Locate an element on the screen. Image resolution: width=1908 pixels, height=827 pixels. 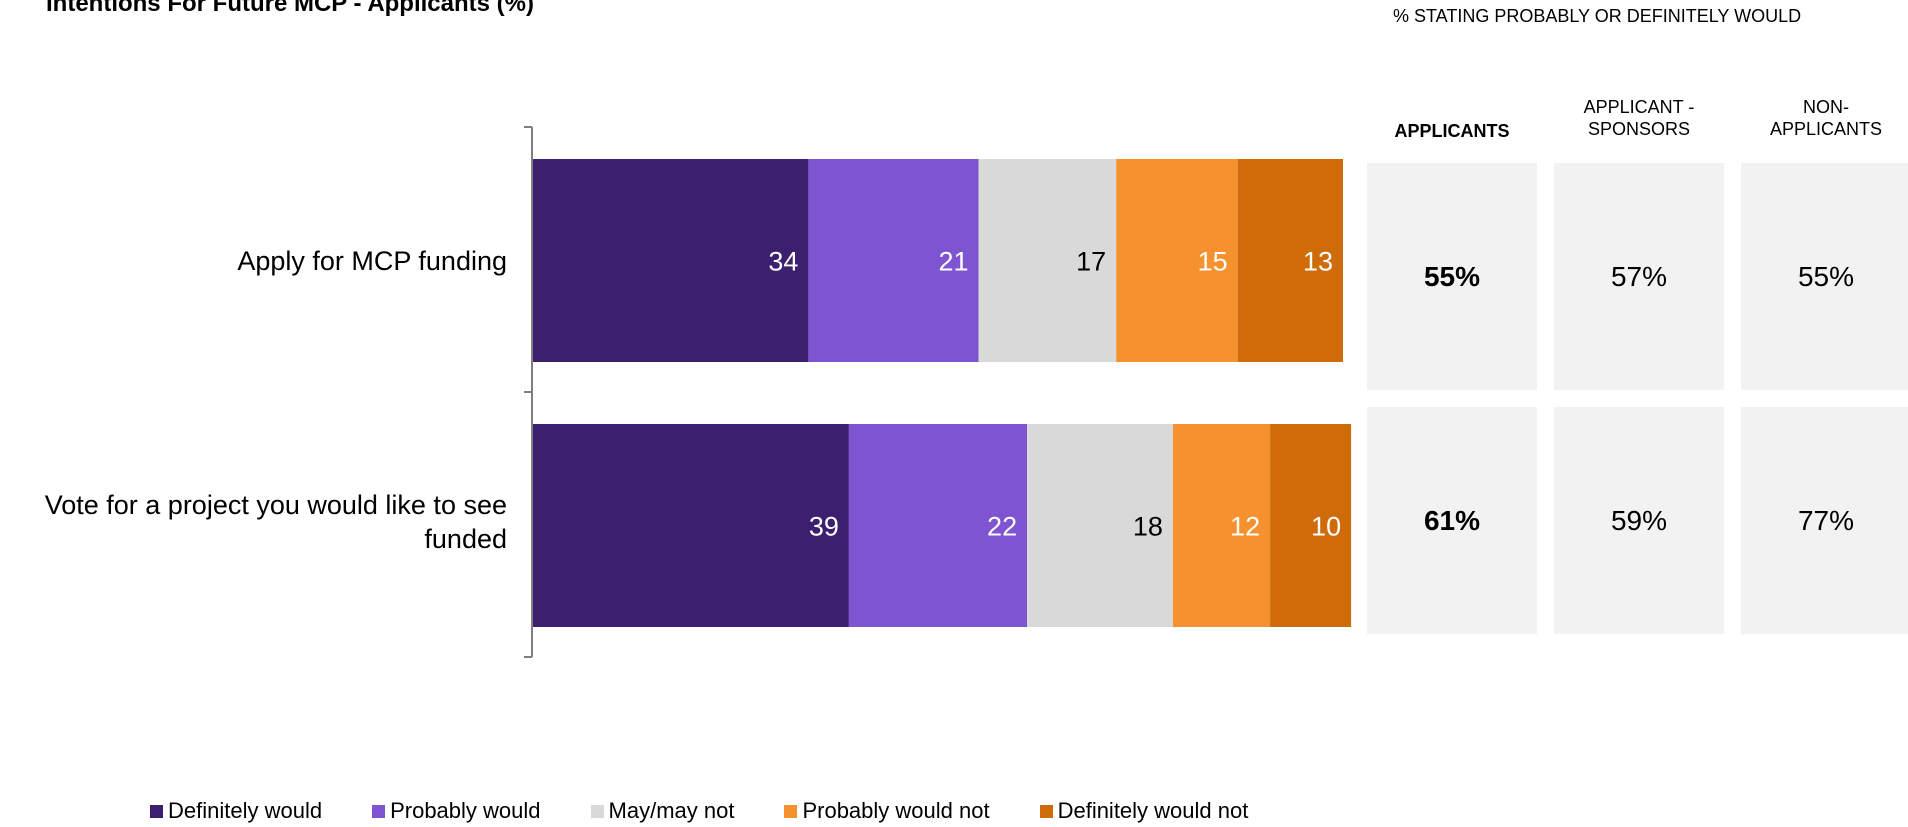
legend-item-may-may-not: May/may not is located at coordinates (662, 811).